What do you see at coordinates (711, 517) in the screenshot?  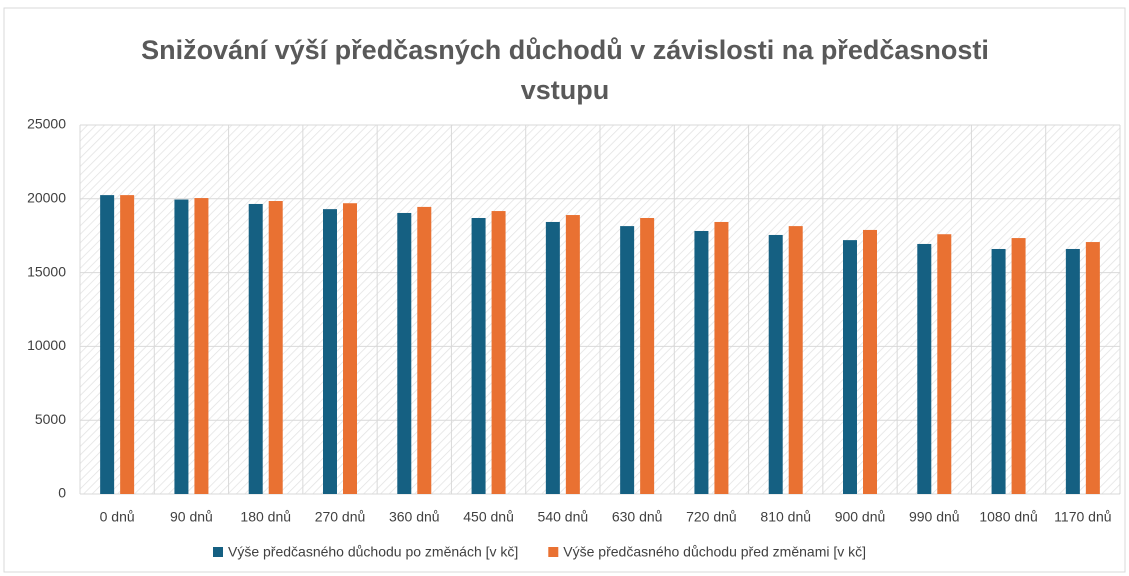 I see `x-tick-label: 720 dnů` at bounding box center [711, 517].